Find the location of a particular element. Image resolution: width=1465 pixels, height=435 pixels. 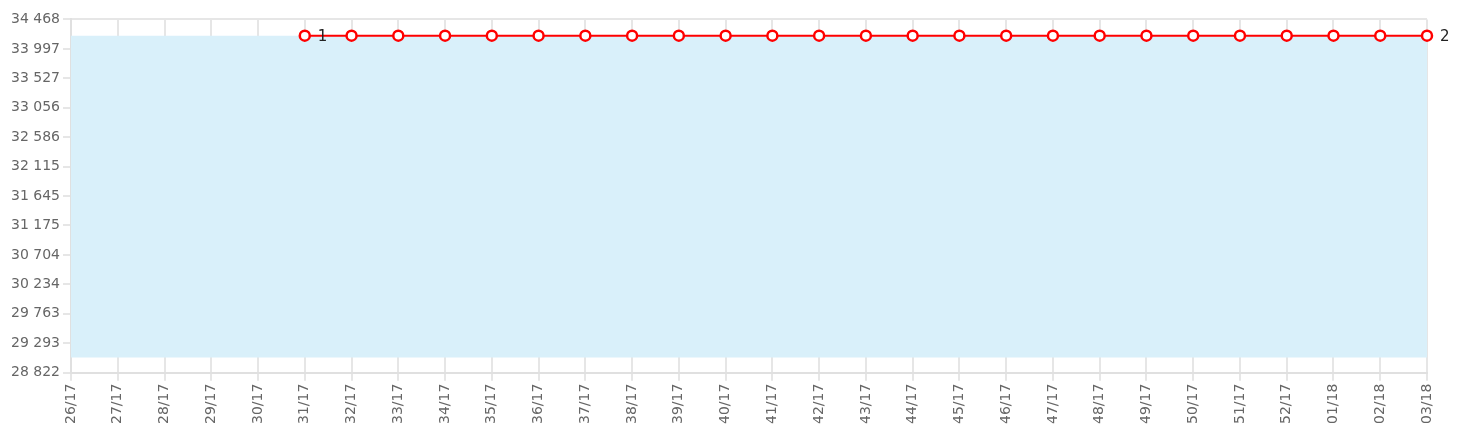

y-tick-label: 30 704 is located at coordinates (35, 253).